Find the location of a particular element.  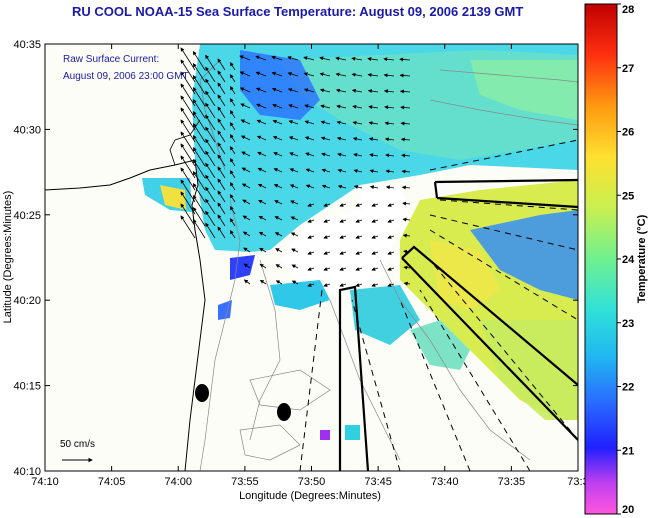

transect-box-southeast is located at coordinates (489, 343).